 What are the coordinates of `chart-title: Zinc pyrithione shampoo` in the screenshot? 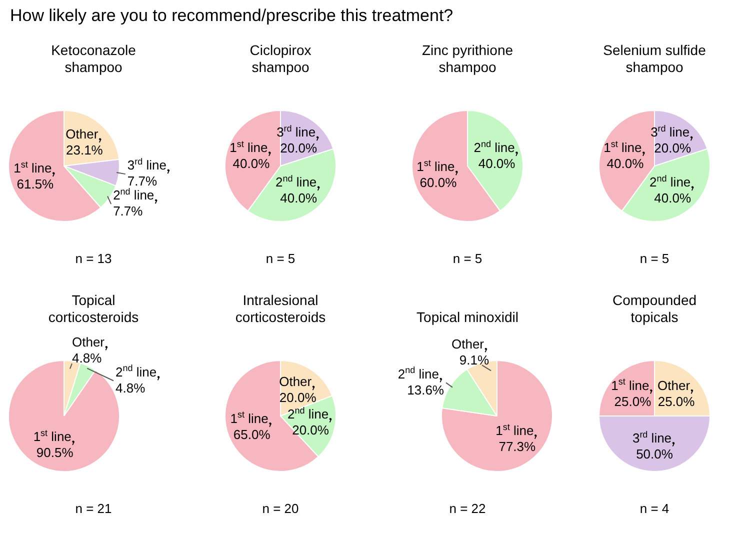 It's located at (467, 59).